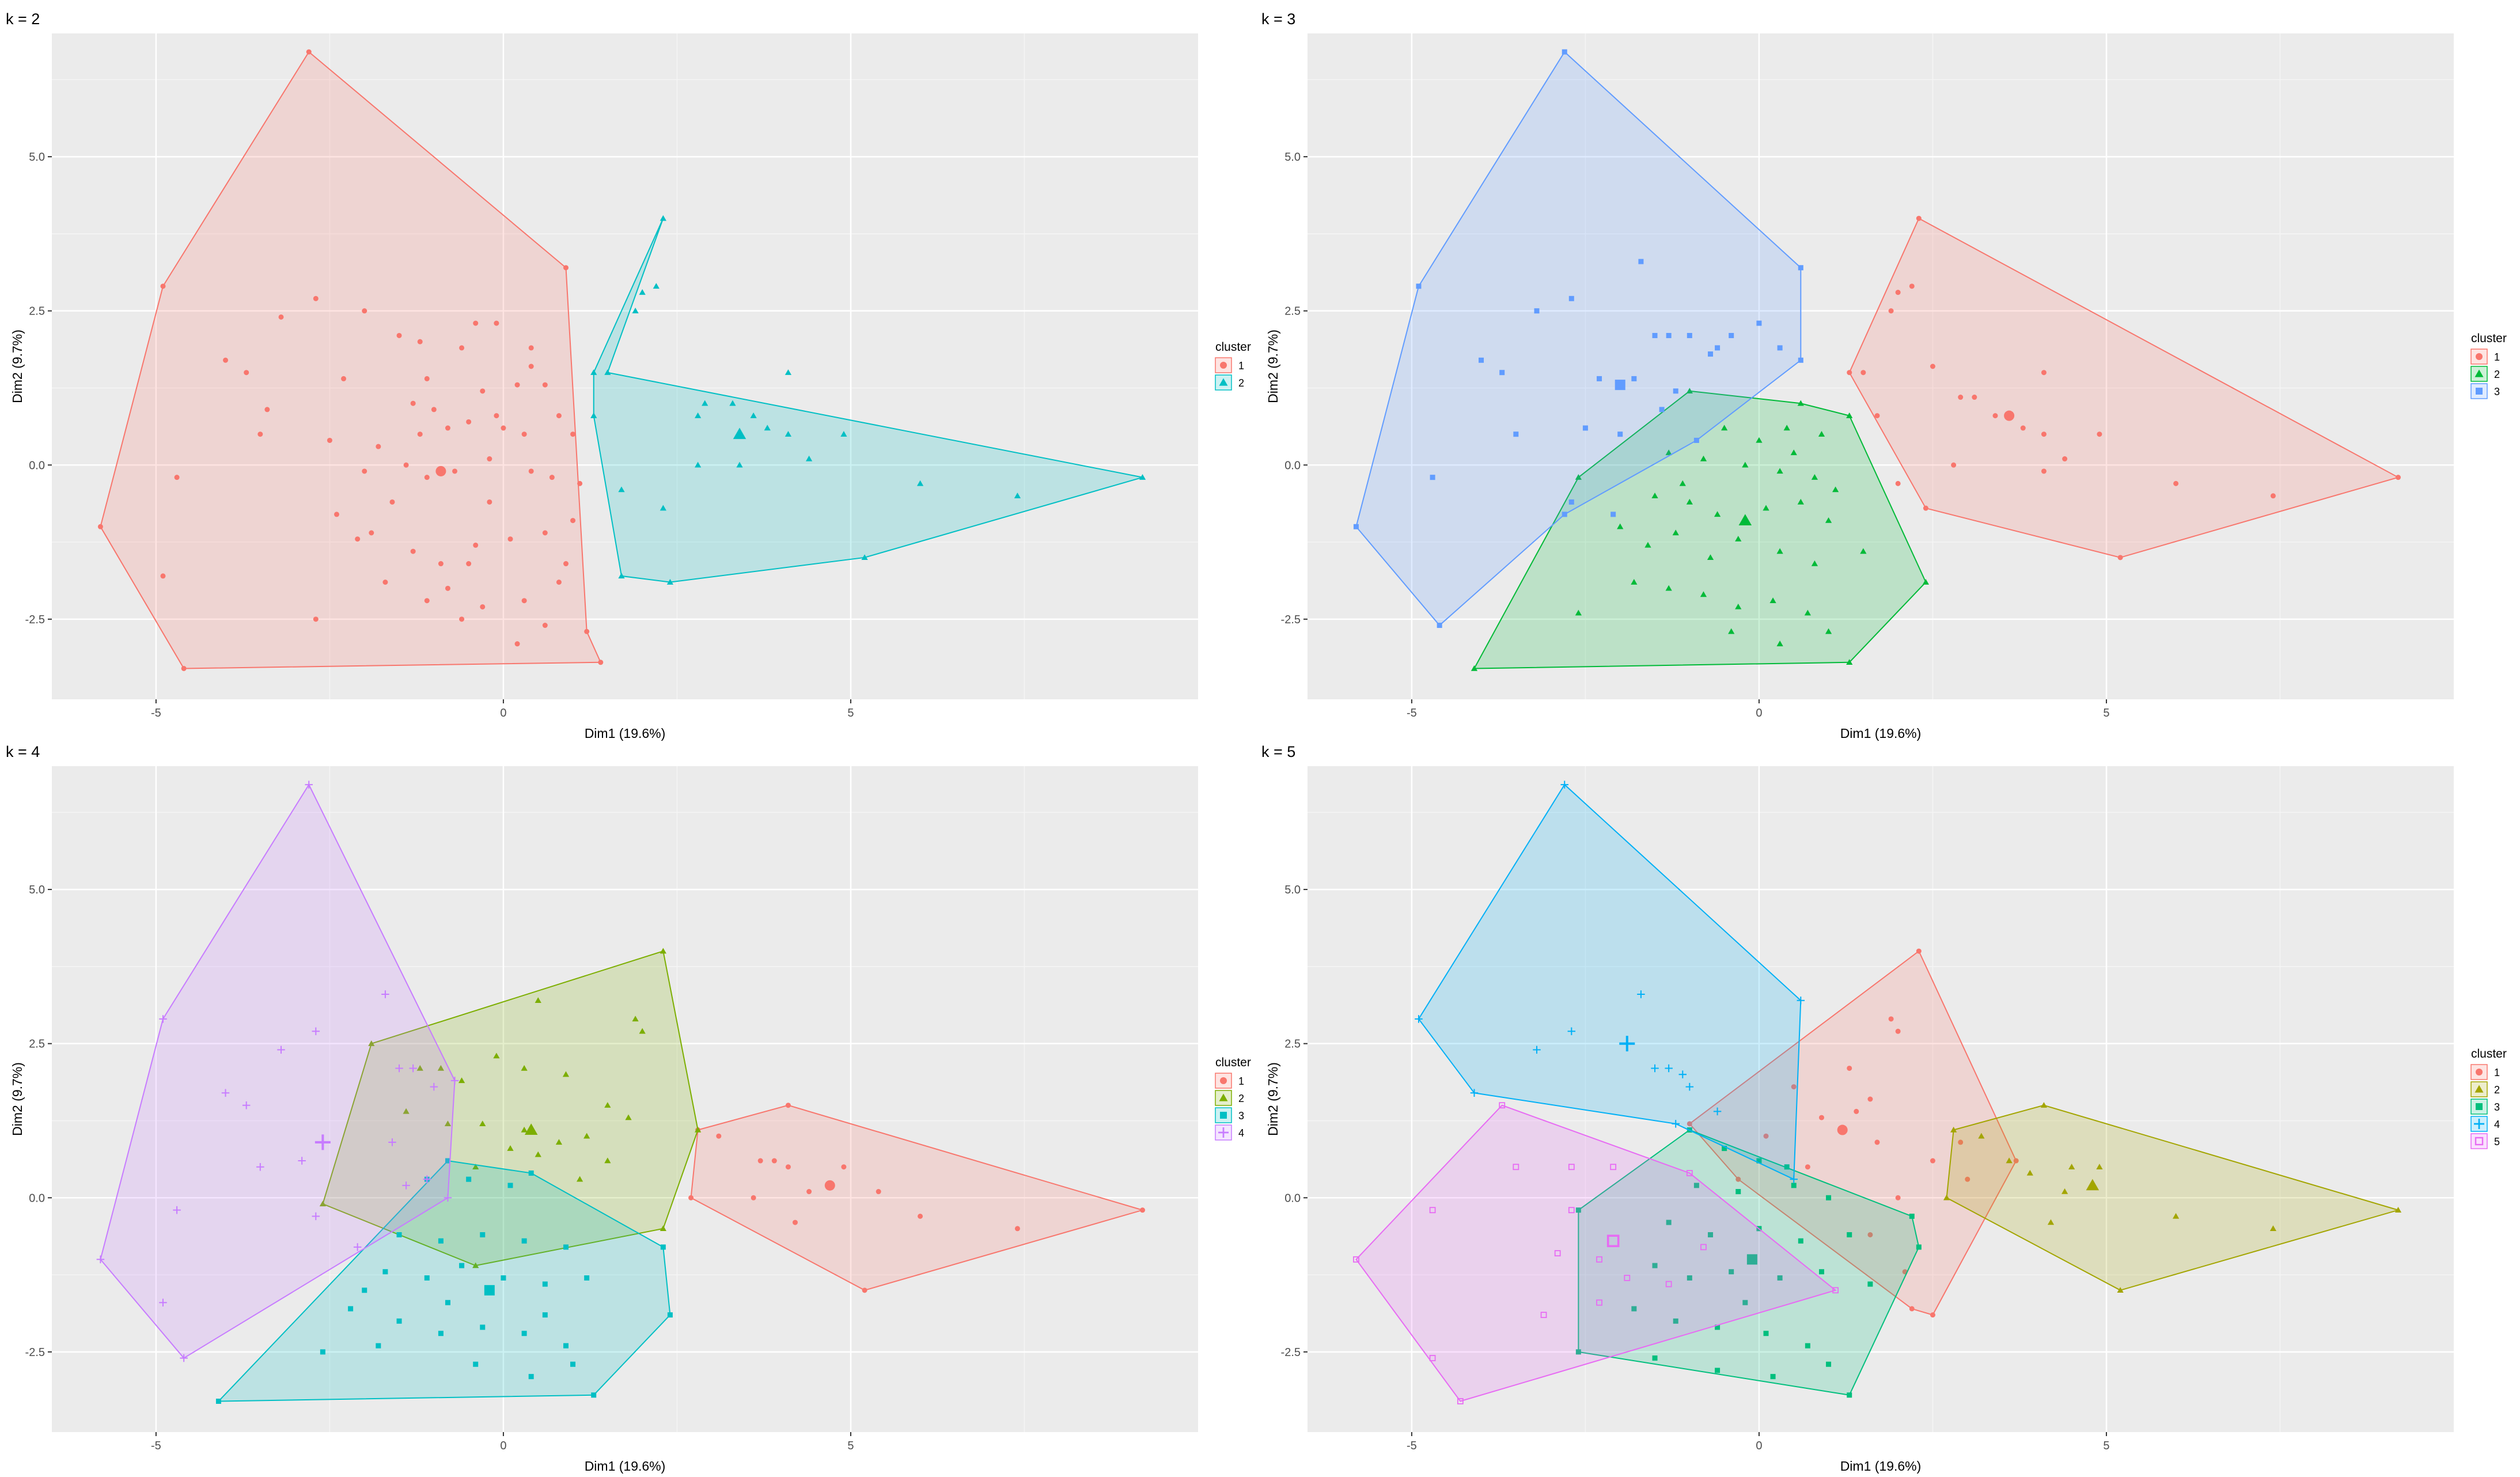 The width and height of the screenshot is (2520, 1477). Describe the element at coordinates (1229, 1115) in the screenshot. I see `legend-item-3: 3` at that location.